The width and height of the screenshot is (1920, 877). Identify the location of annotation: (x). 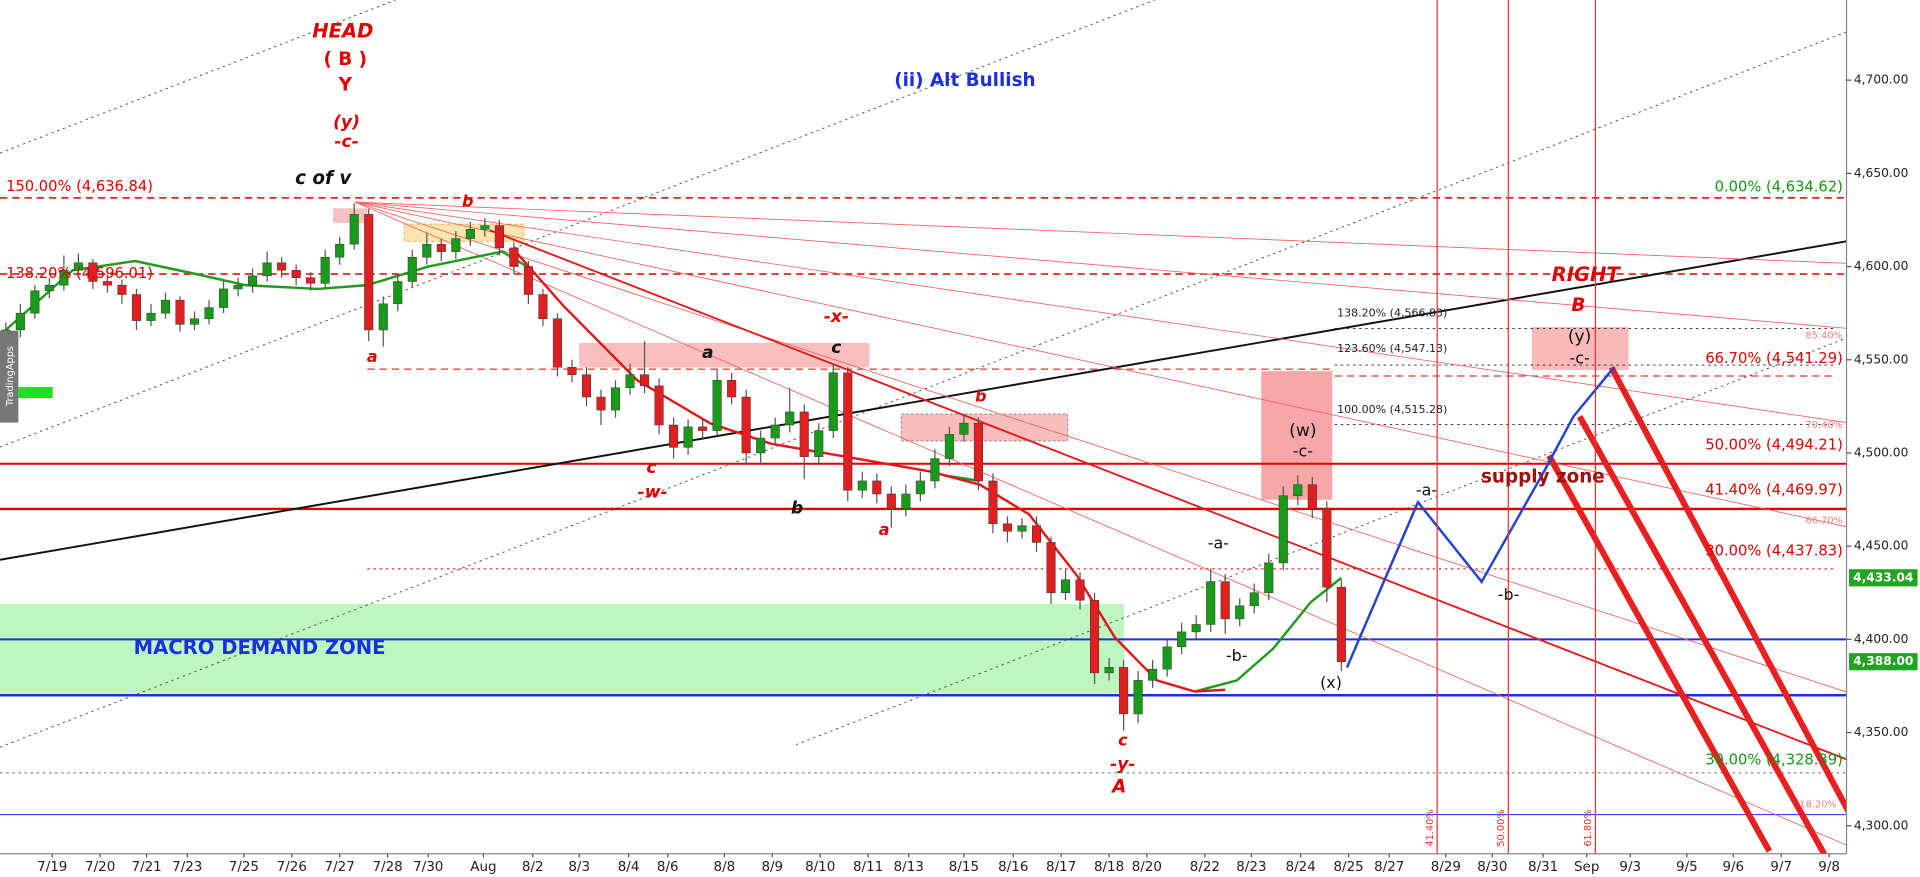
(1331, 682).